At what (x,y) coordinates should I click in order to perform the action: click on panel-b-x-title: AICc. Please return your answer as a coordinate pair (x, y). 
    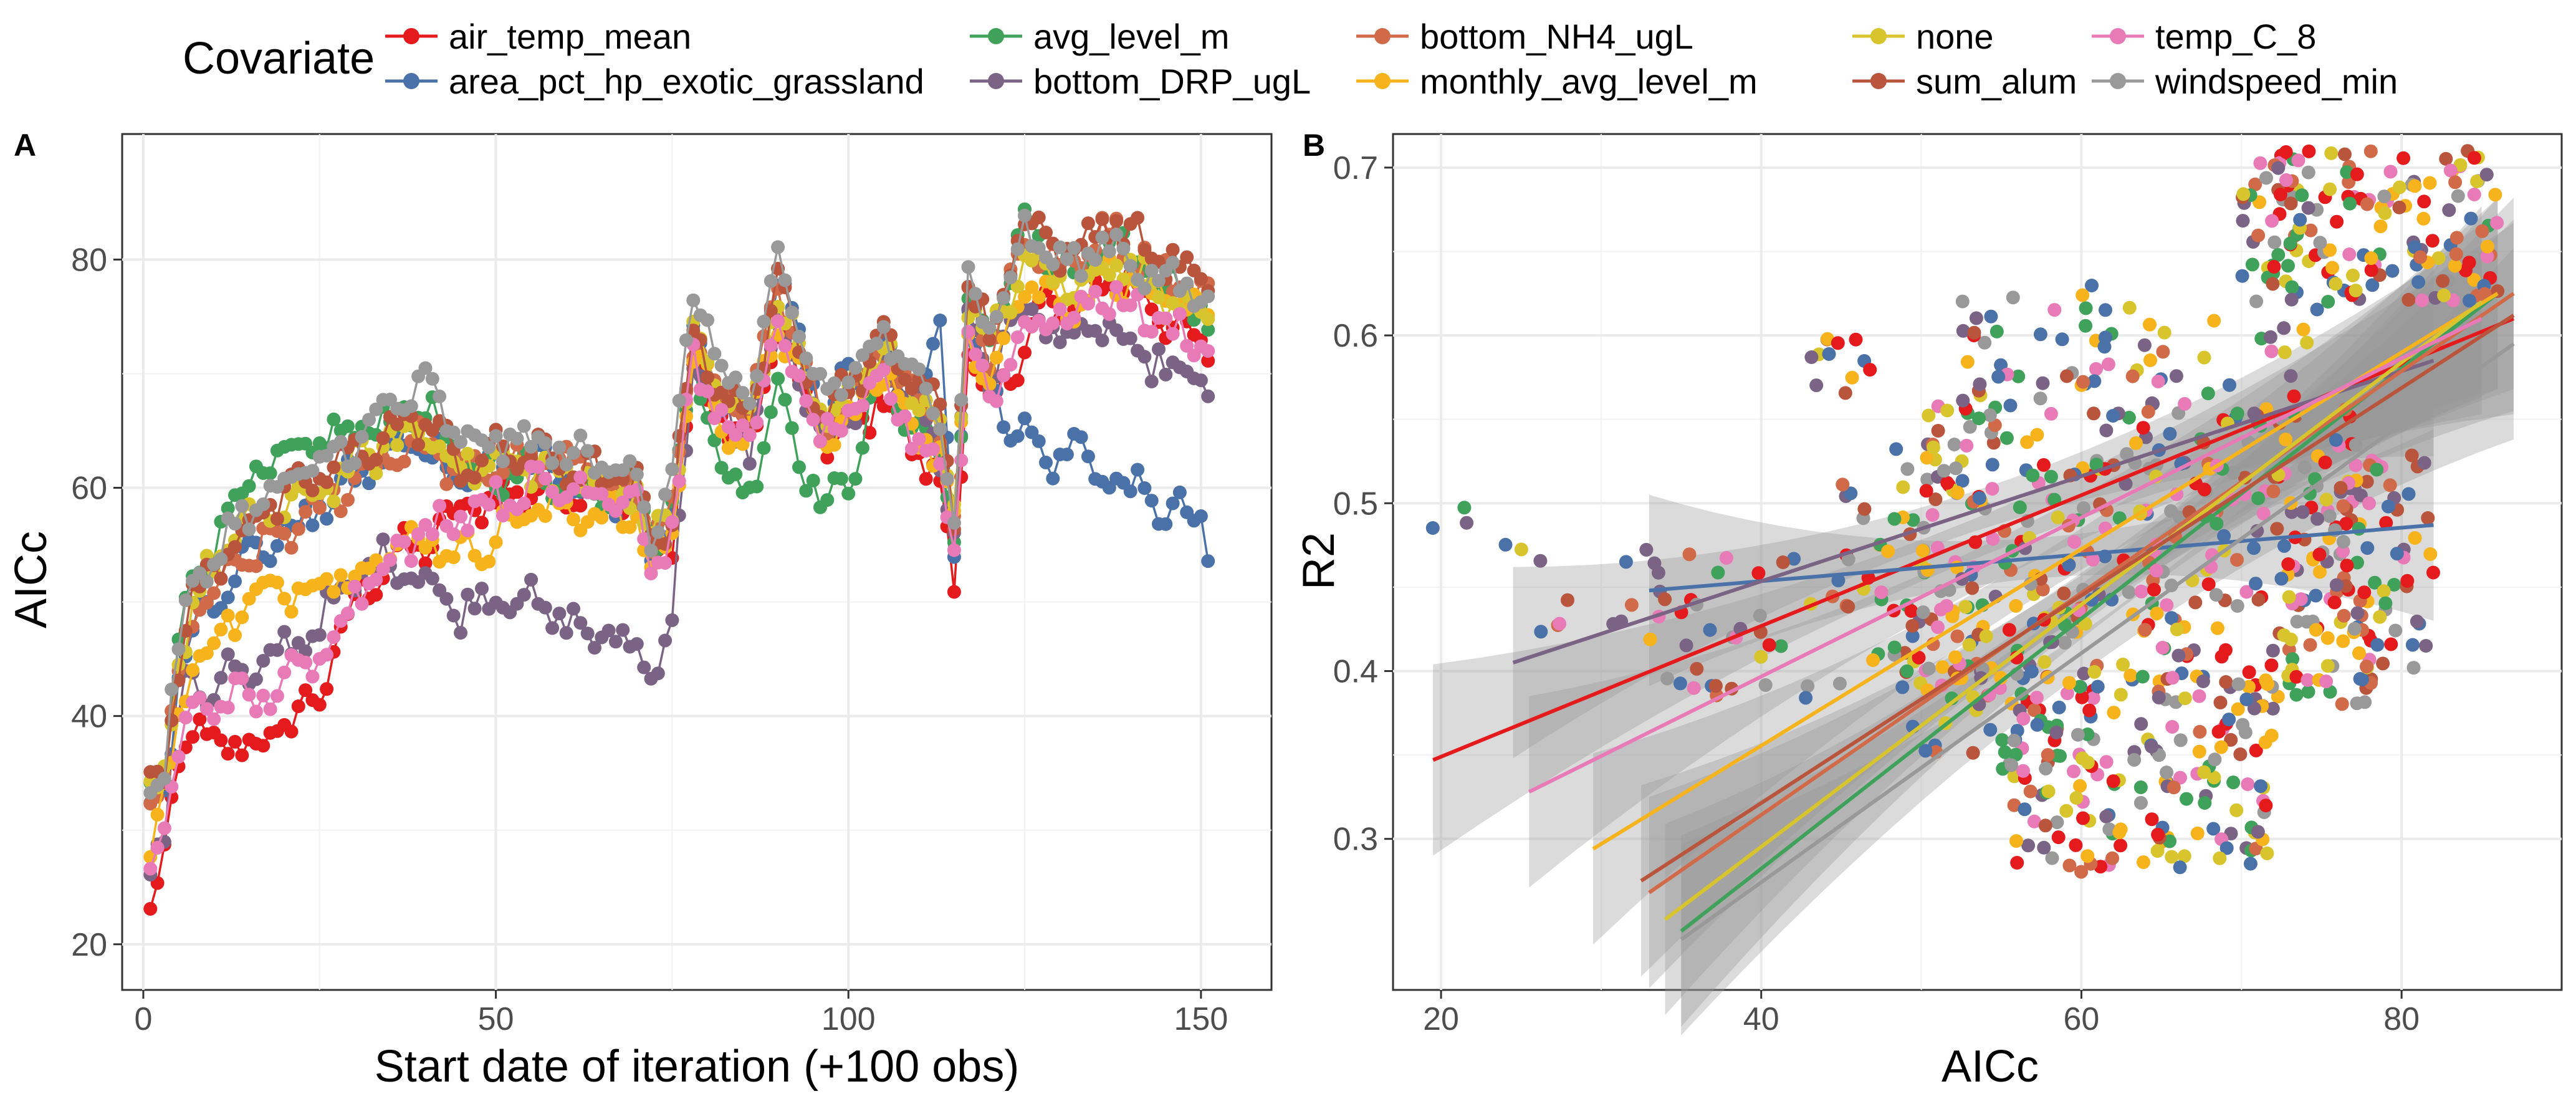
    Looking at the image, I should click on (1991, 1067).